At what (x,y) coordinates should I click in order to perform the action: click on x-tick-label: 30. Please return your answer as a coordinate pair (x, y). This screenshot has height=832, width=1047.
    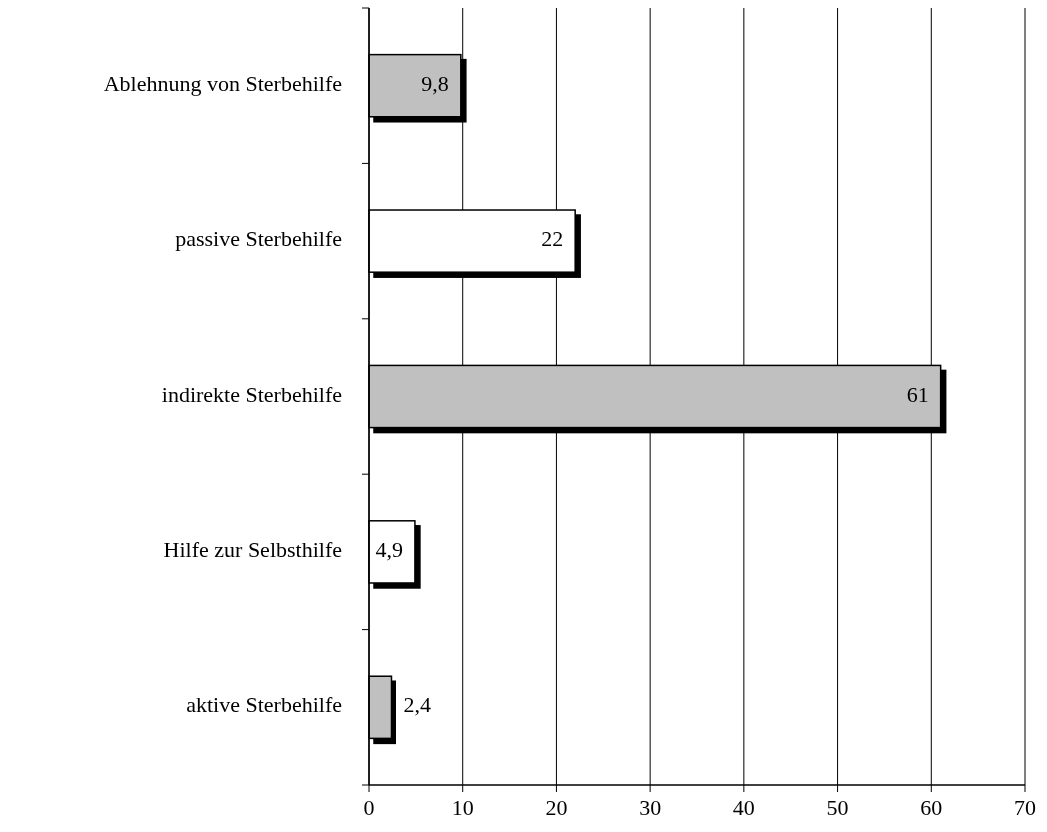
    Looking at the image, I should click on (650, 807).